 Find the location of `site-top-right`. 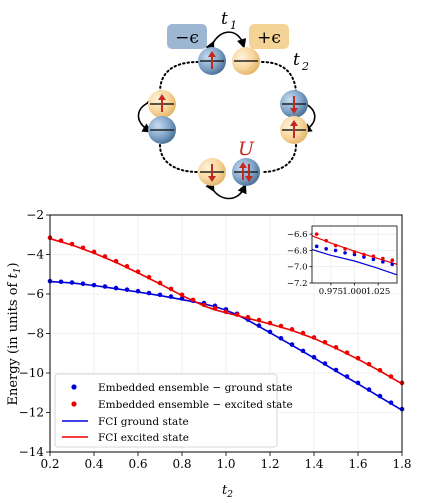

site-top-right is located at coordinates (246, 61).